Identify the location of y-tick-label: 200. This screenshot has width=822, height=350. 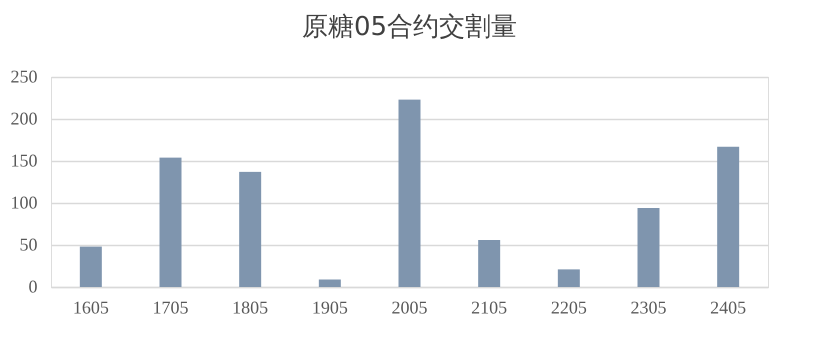
(24, 118).